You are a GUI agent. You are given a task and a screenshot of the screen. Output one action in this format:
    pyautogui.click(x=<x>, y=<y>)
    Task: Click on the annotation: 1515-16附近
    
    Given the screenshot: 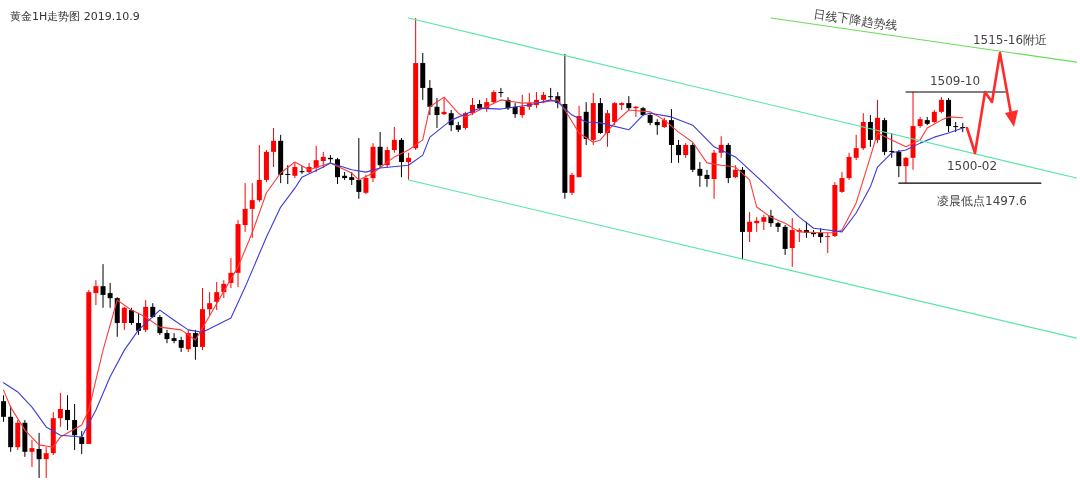 What is the action you would take?
    pyautogui.click(x=1010, y=39)
    